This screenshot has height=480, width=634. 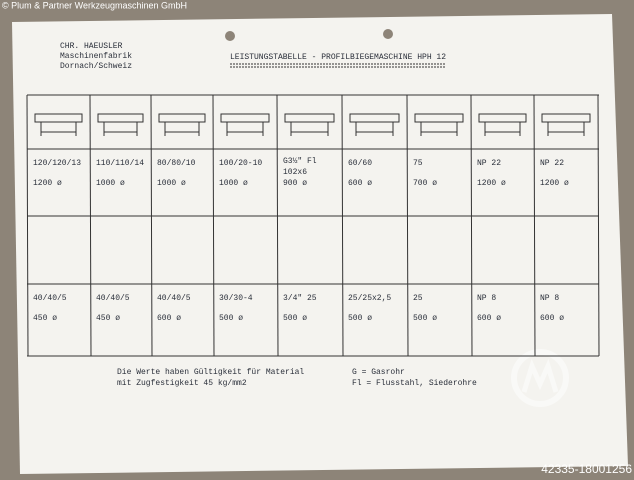 I want to click on cell-text: 25/25x2,5, so click(x=369, y=298).